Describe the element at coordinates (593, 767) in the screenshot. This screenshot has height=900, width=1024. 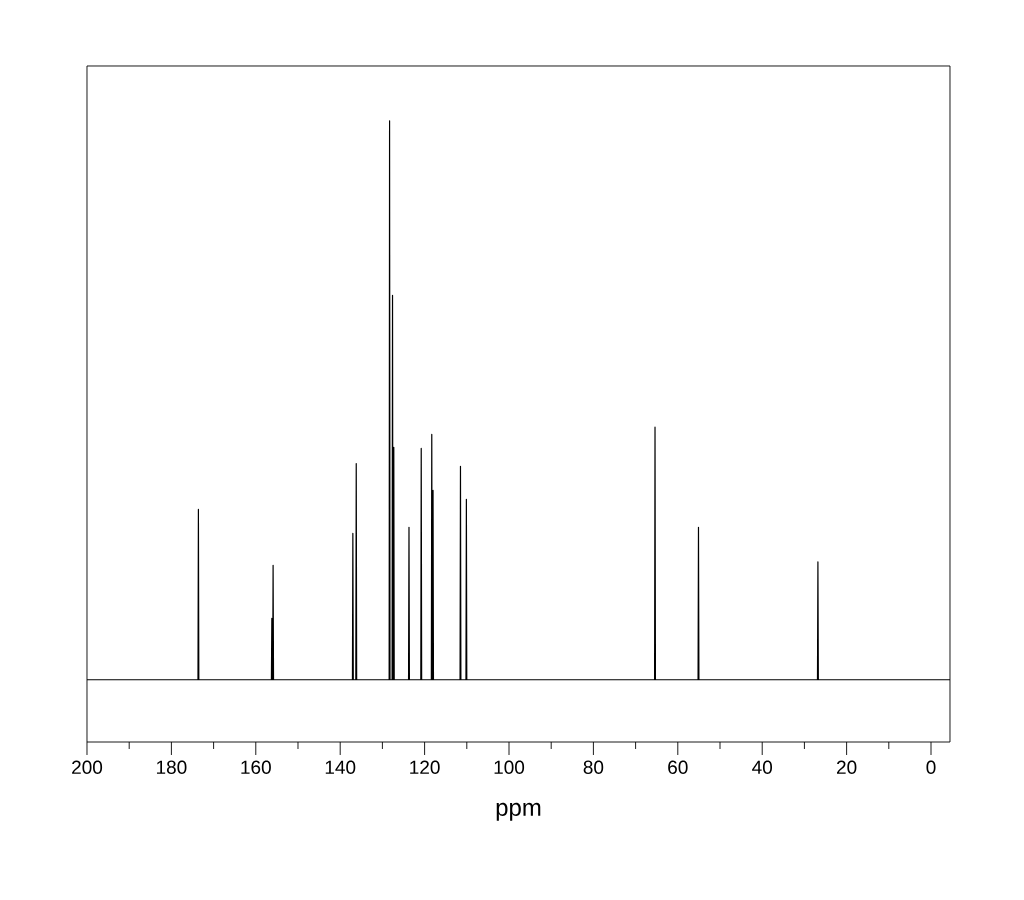
I see `x-tick-label: 80` at that location.